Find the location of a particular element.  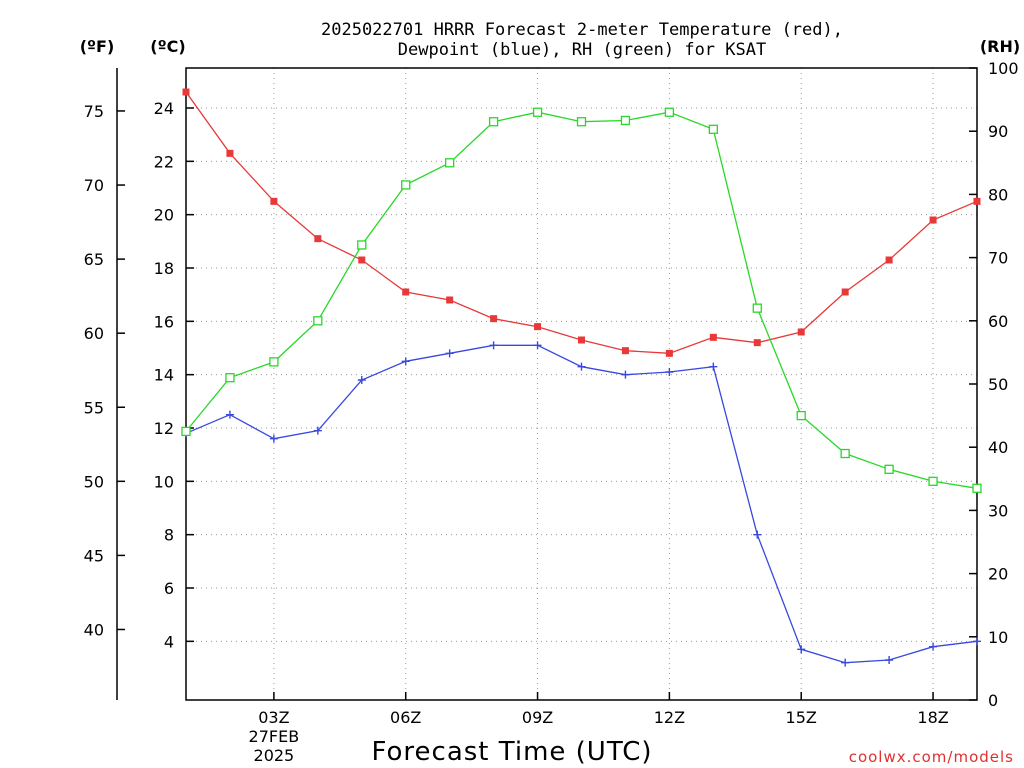

fahrenheit-unit-label: (ºF) is located at coordinates (97, 46).